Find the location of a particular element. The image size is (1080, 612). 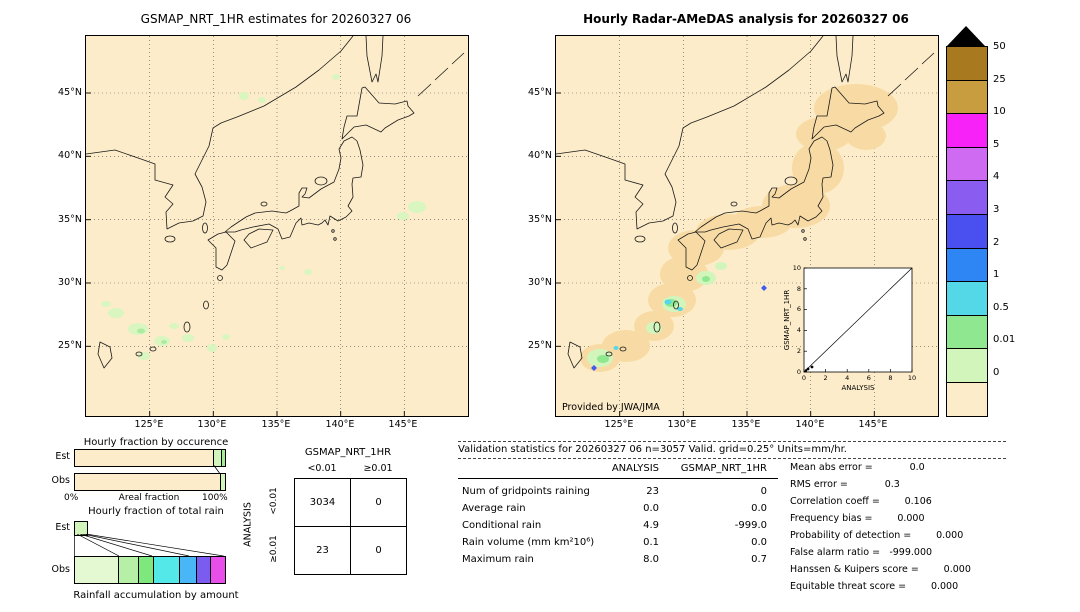

lat-tick: 35°N is located at coordinates (540, 219).